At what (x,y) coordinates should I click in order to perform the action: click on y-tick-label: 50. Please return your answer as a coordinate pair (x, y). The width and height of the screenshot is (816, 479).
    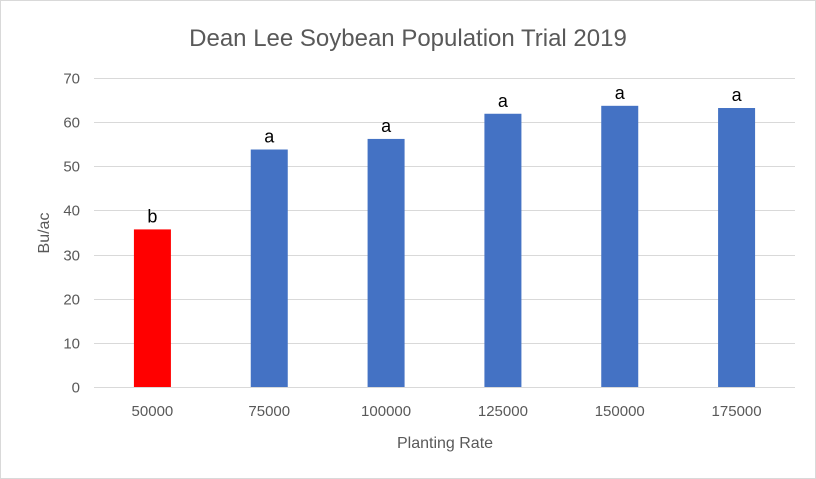
    Looking at the image, I should click on (71, 167).